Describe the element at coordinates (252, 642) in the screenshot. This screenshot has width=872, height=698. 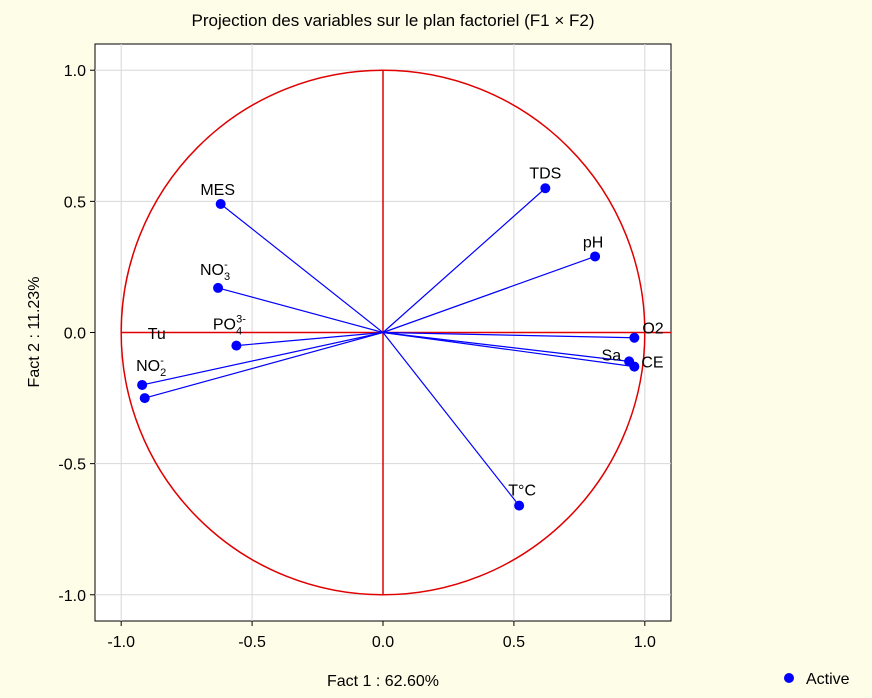
I see `x-tick-label-1: -0.5` at that location.